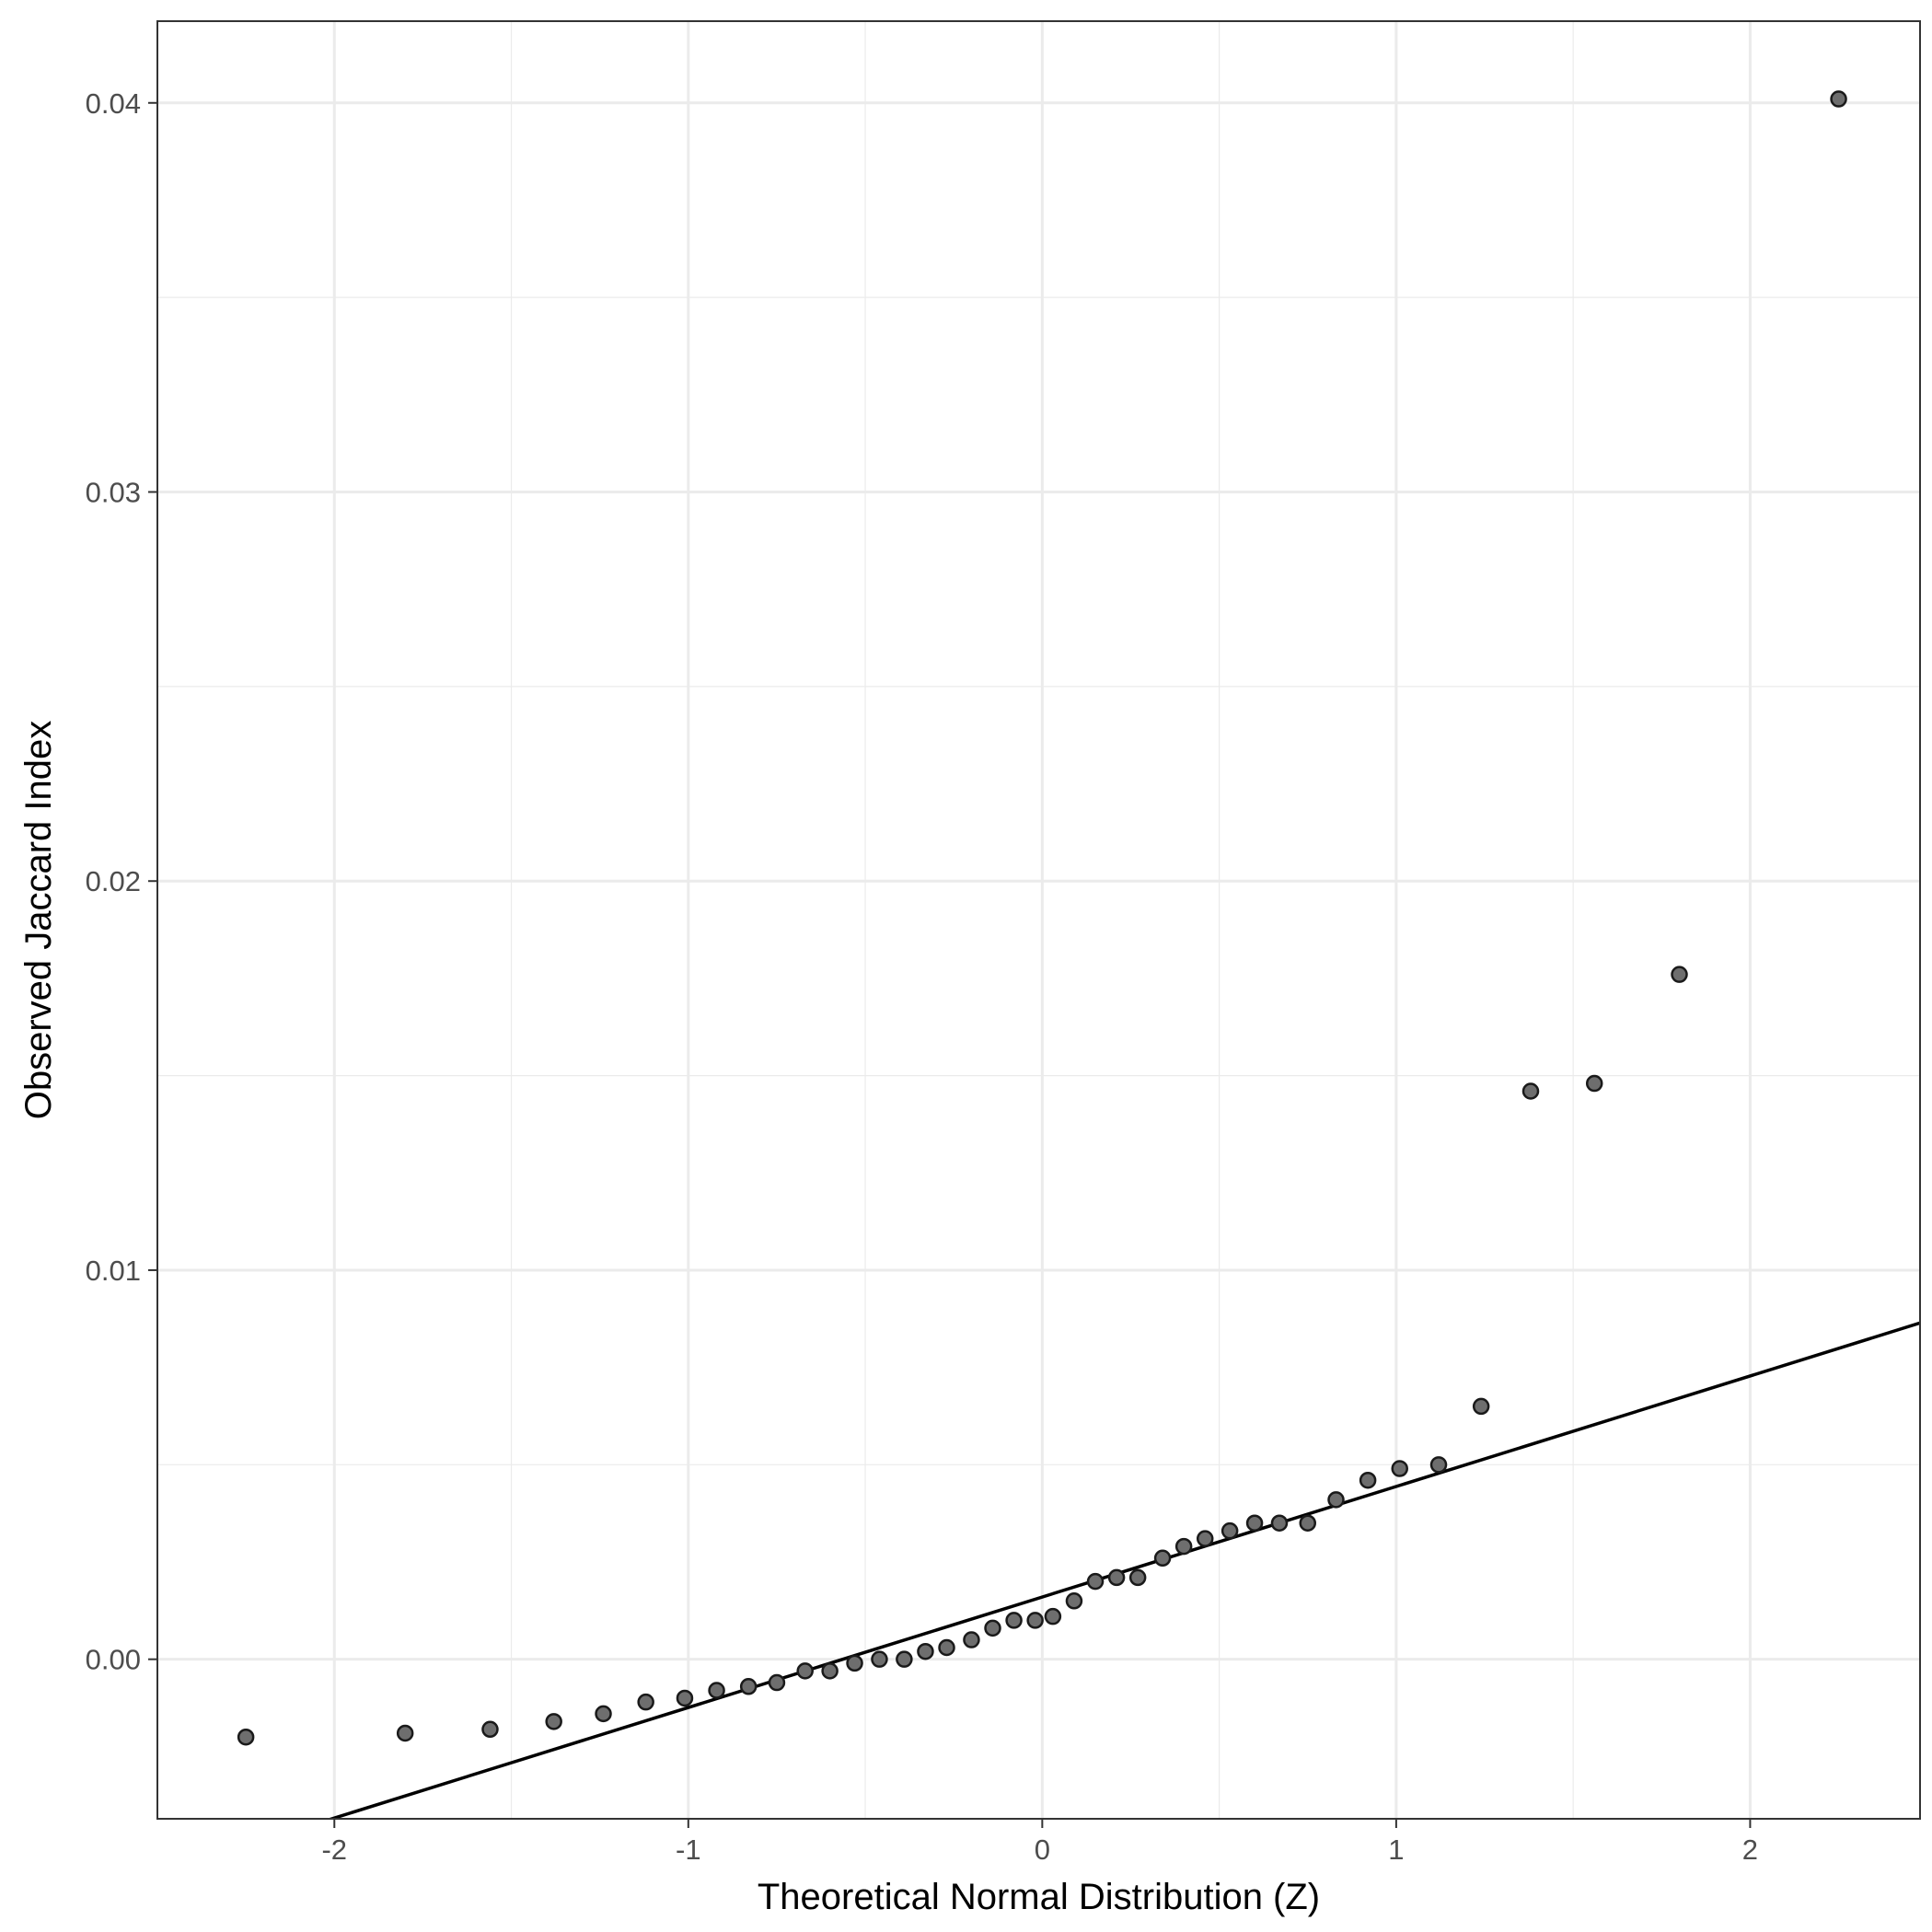  I want to click on y-tick-label: 0.02, so click(114, 881).